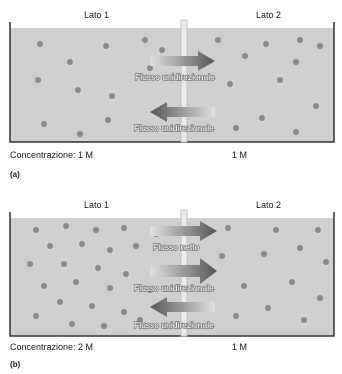  What do you see at coordinates (52, 347) in the screenshot?
I see `concentration-side-1: Concentrazione: 2 M` at bounding box center [52, 347].